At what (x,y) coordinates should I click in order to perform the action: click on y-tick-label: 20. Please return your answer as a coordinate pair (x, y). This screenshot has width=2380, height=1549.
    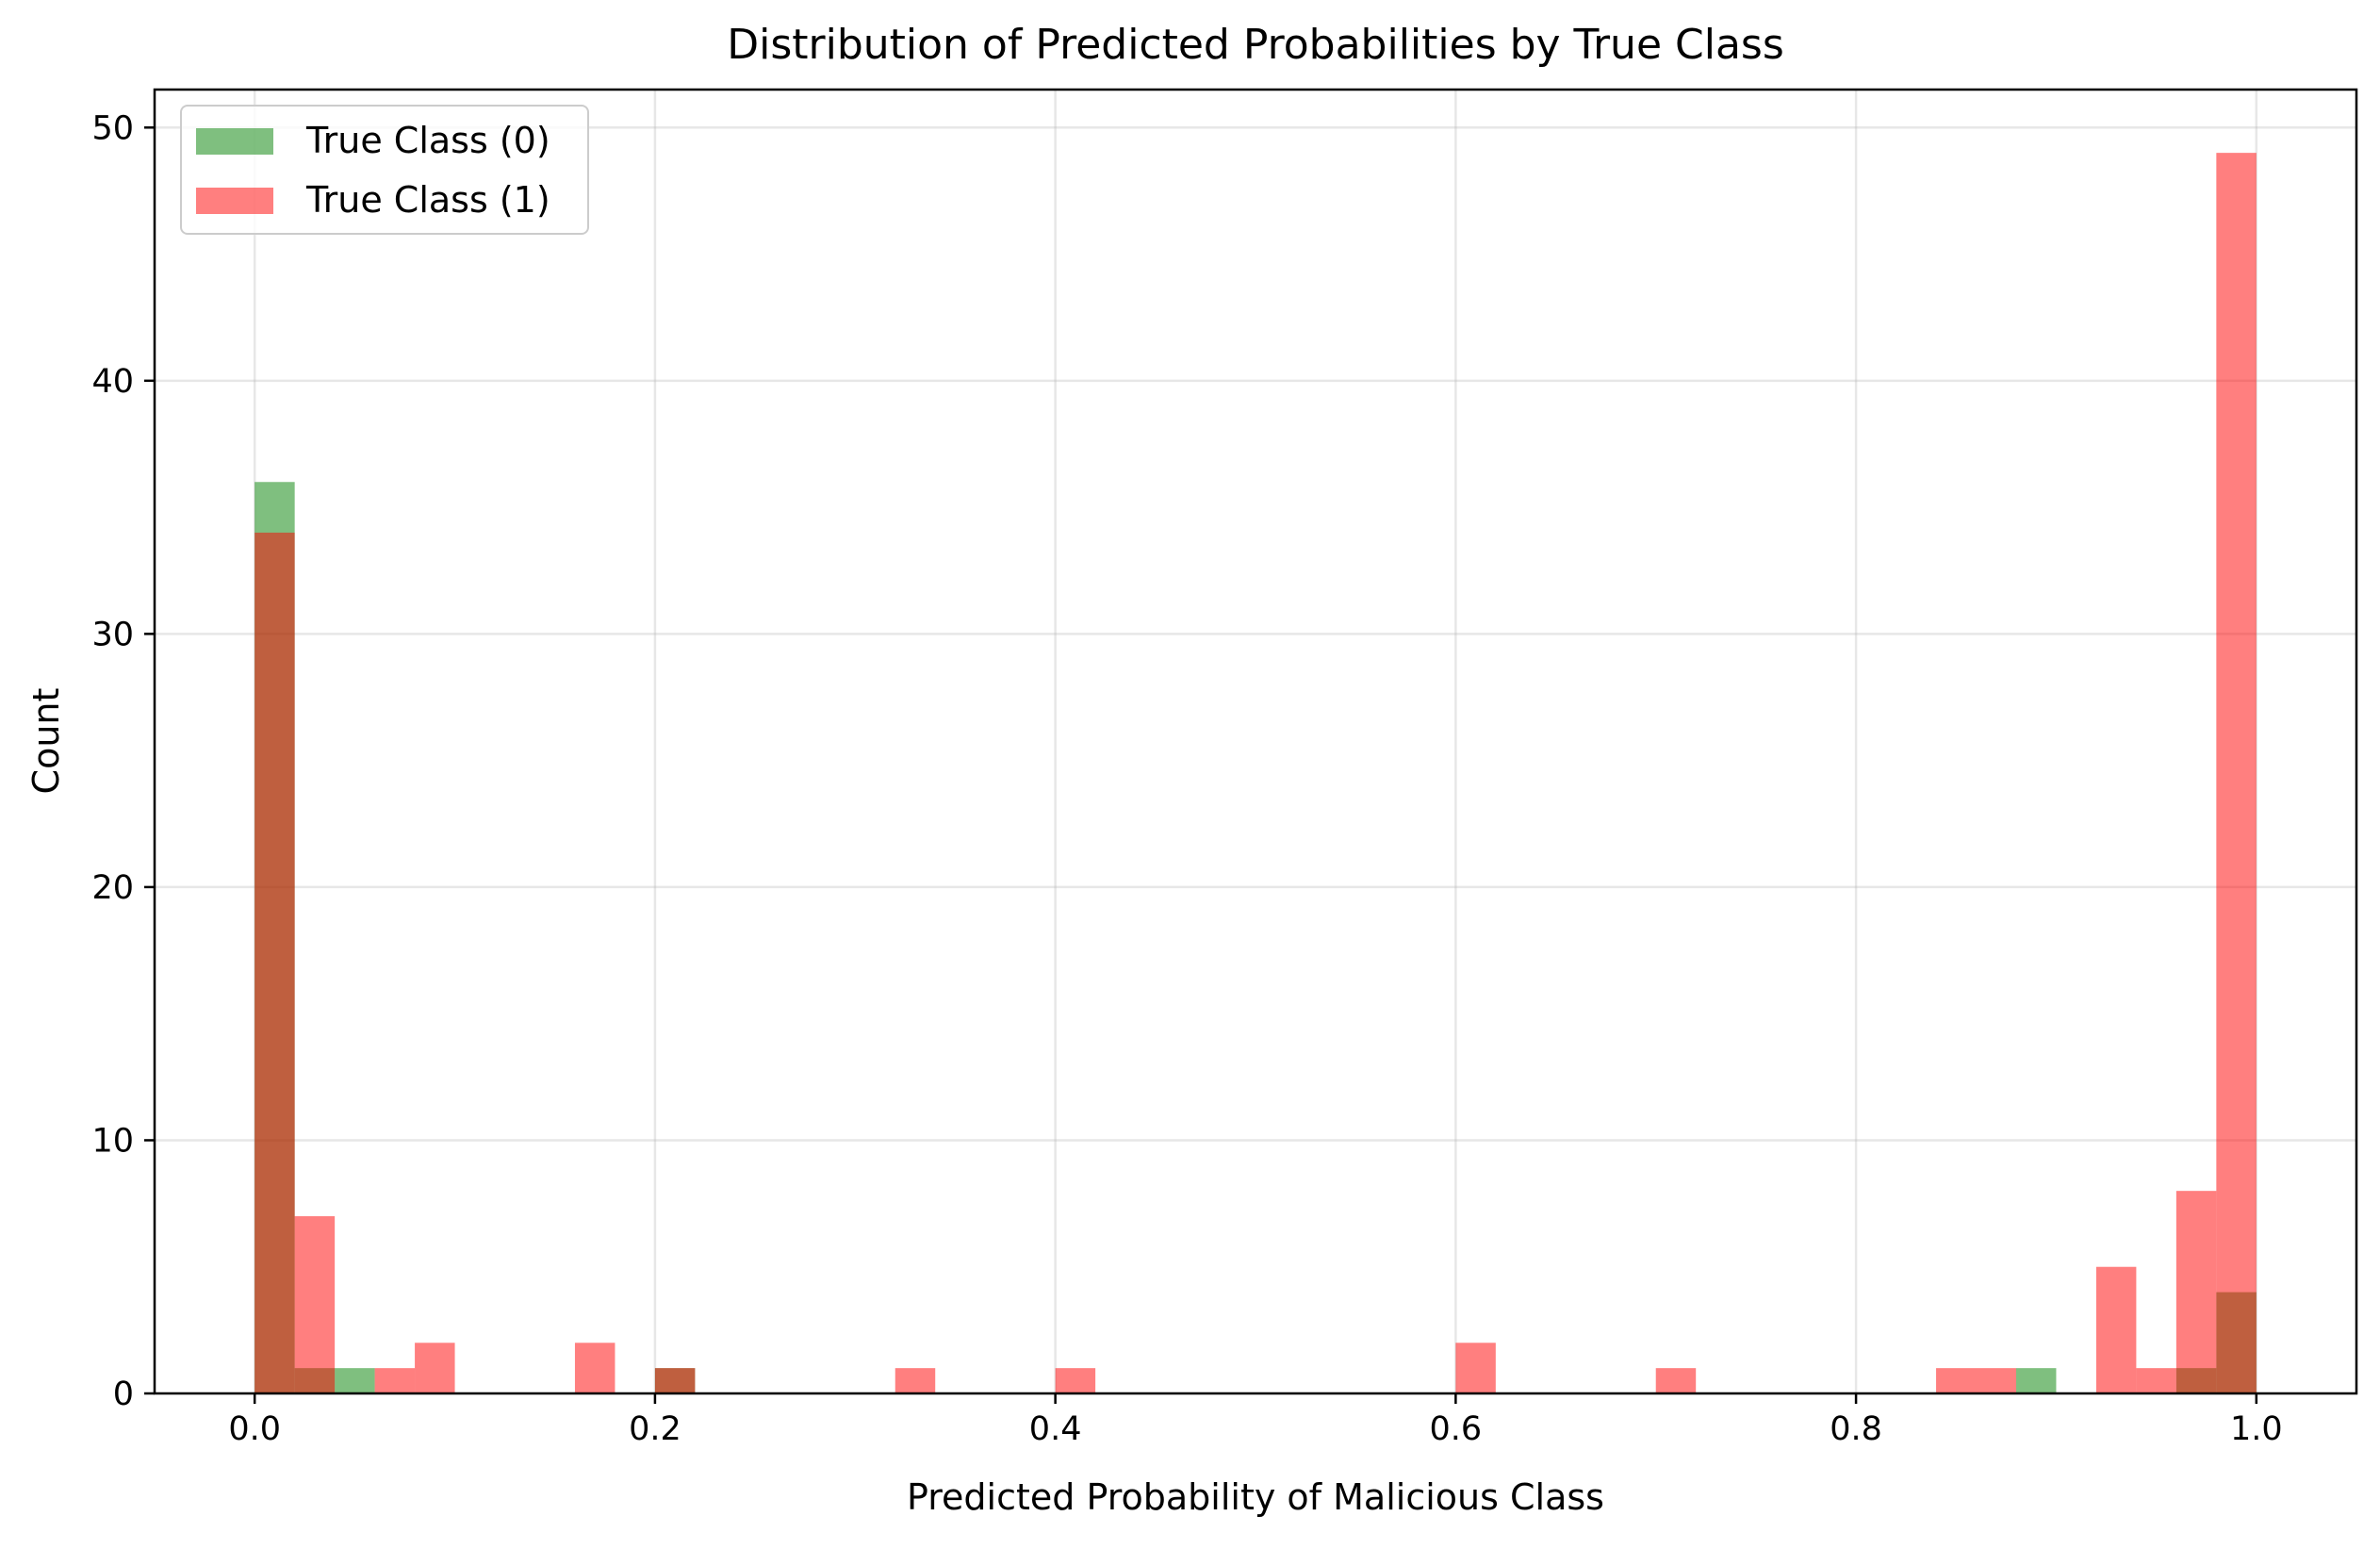
    Looking at the image, I should click on (112, 888).